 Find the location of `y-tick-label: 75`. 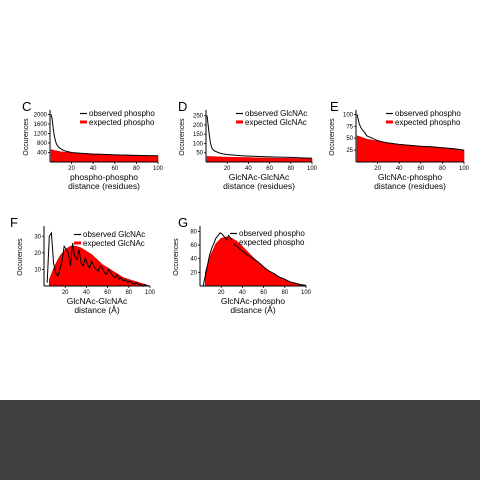

y-tick-label: 75 is located at coordinates (349, 127).